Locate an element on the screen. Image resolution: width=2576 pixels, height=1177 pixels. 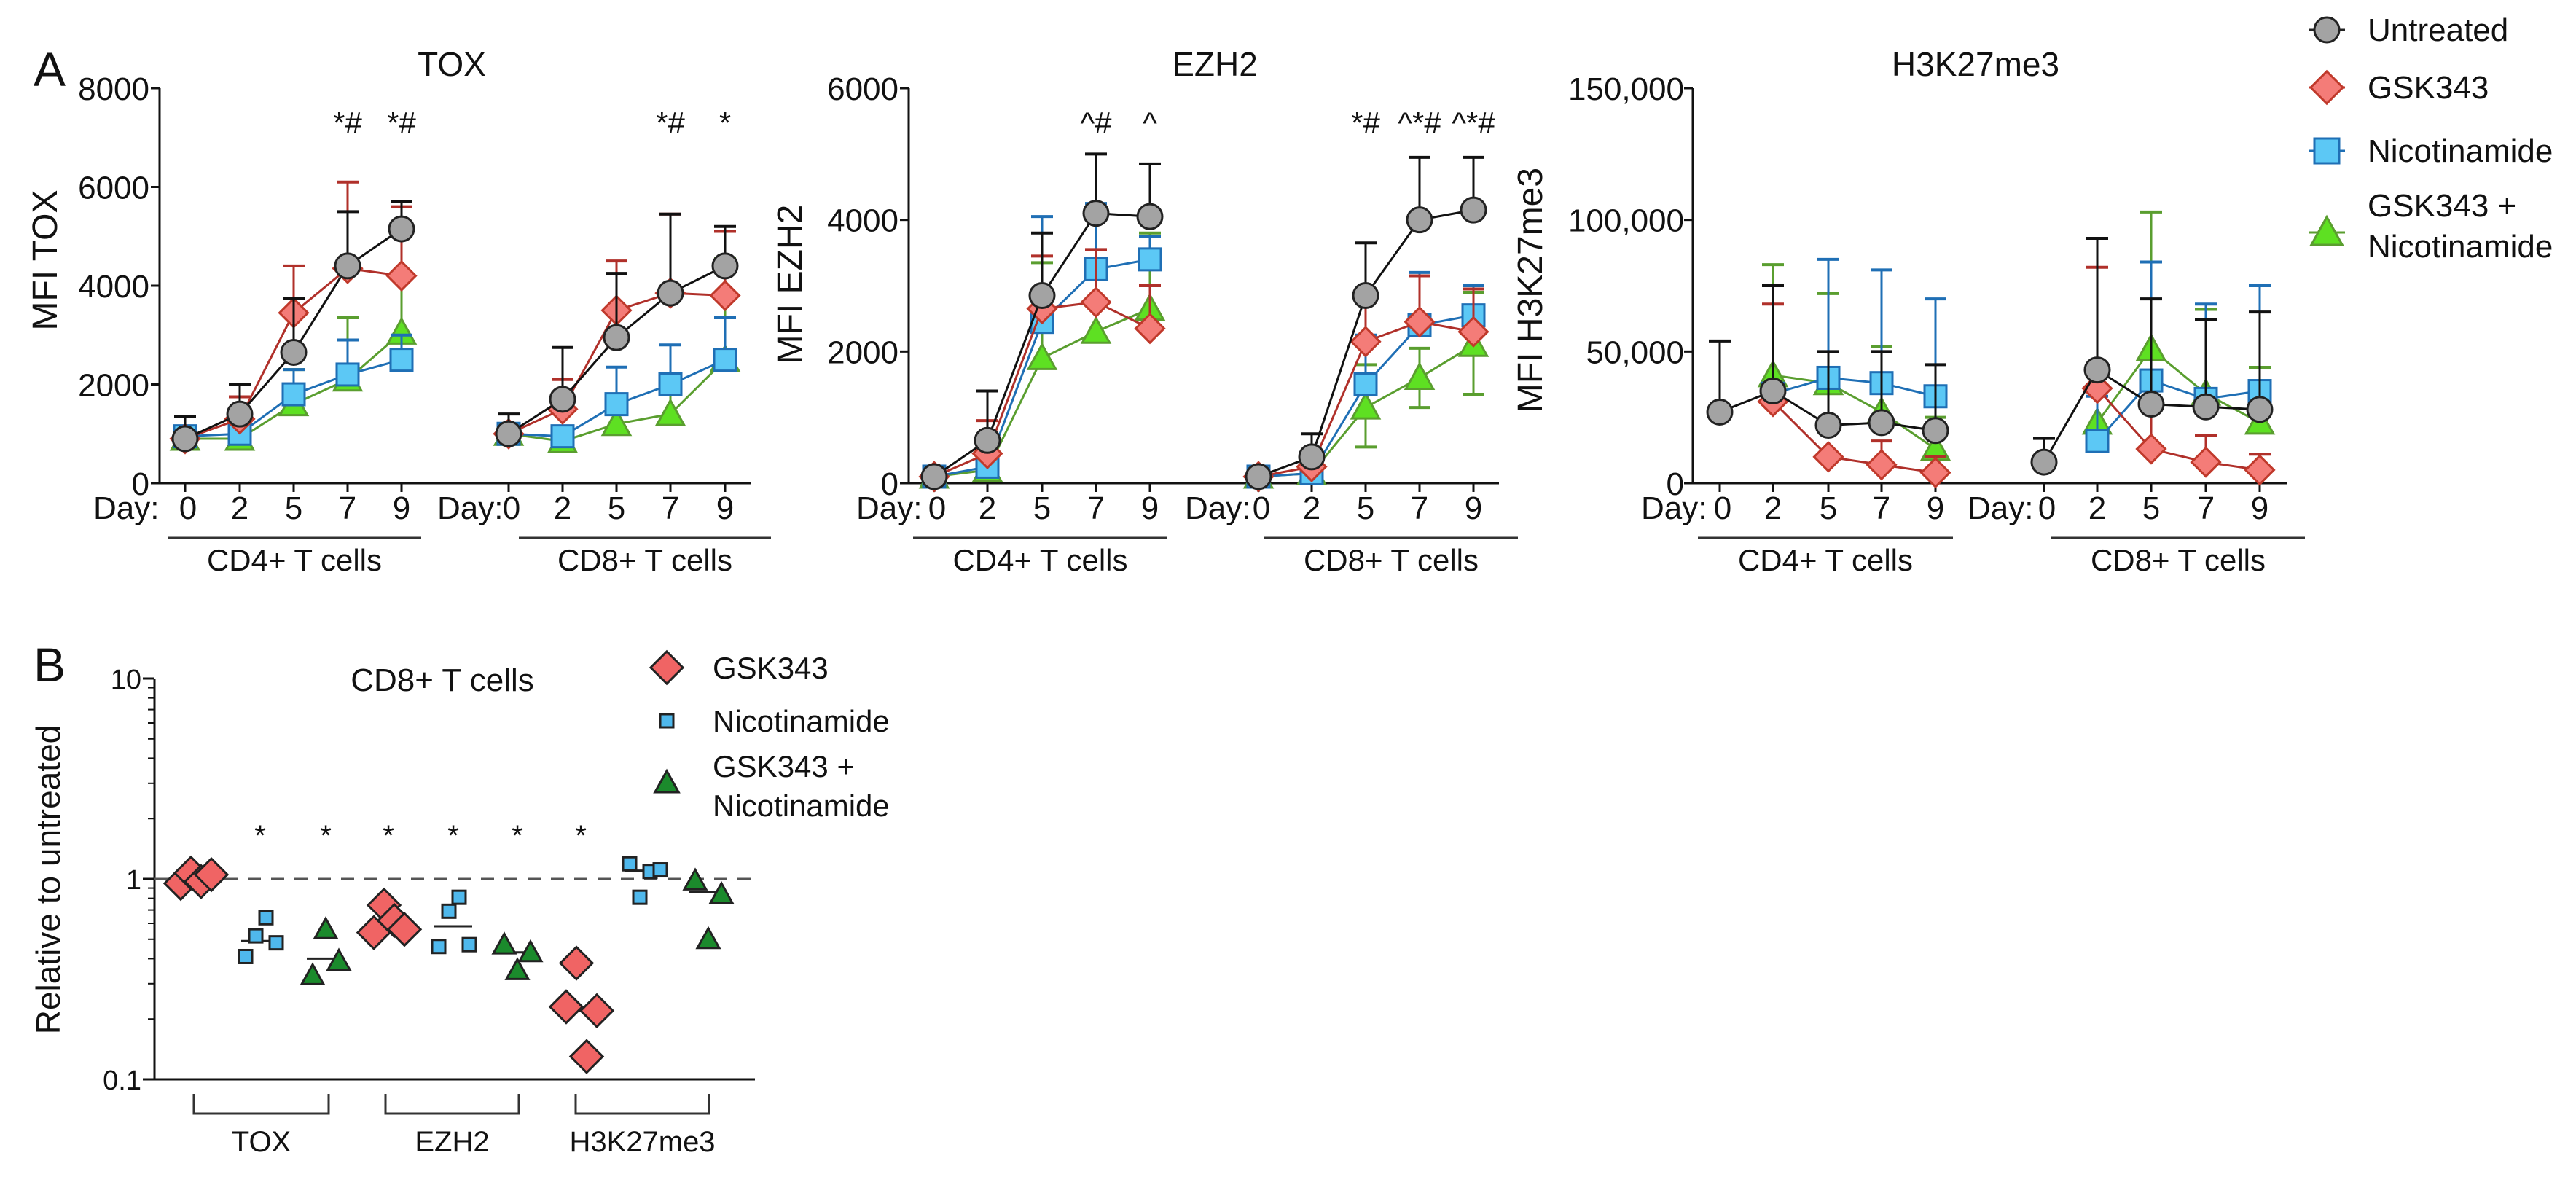
y-axis-label: MFI TOX is located at coordinates (45, 260).